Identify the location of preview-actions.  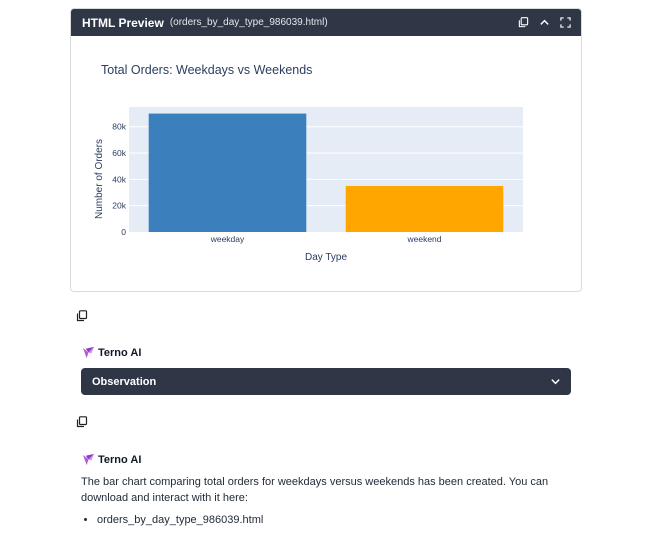
(544, 22).